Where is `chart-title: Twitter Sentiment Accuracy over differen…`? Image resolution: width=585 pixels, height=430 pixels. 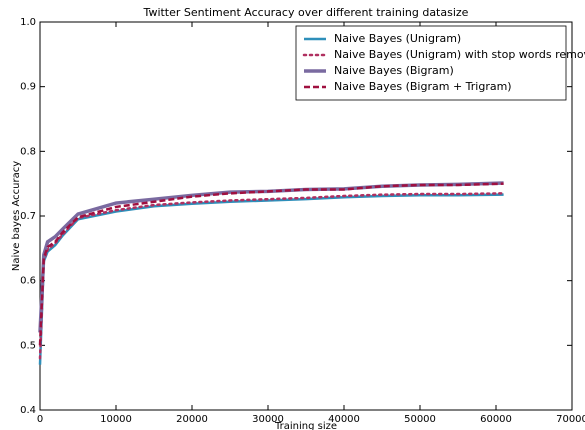 chart-title: Twitter Sentiment Accuracy over differen… is located at coordinates (306, 12).